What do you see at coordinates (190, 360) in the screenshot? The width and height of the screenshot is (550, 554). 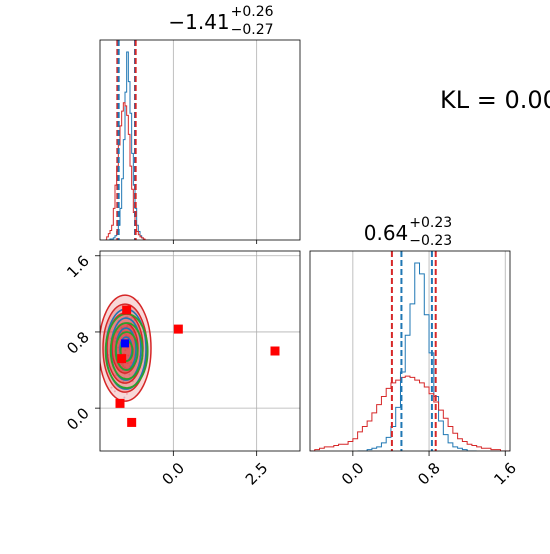 I see `scatter-clip` at bounding box center [190, 360].